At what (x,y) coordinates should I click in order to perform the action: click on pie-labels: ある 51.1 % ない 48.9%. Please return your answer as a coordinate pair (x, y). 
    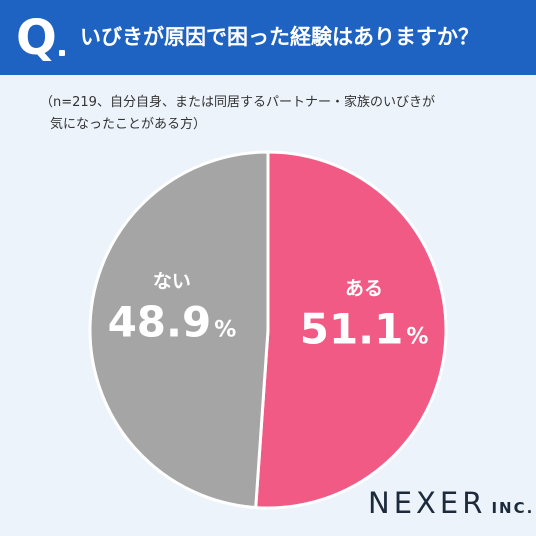
    Looking at the image, I should click on (268, 312).